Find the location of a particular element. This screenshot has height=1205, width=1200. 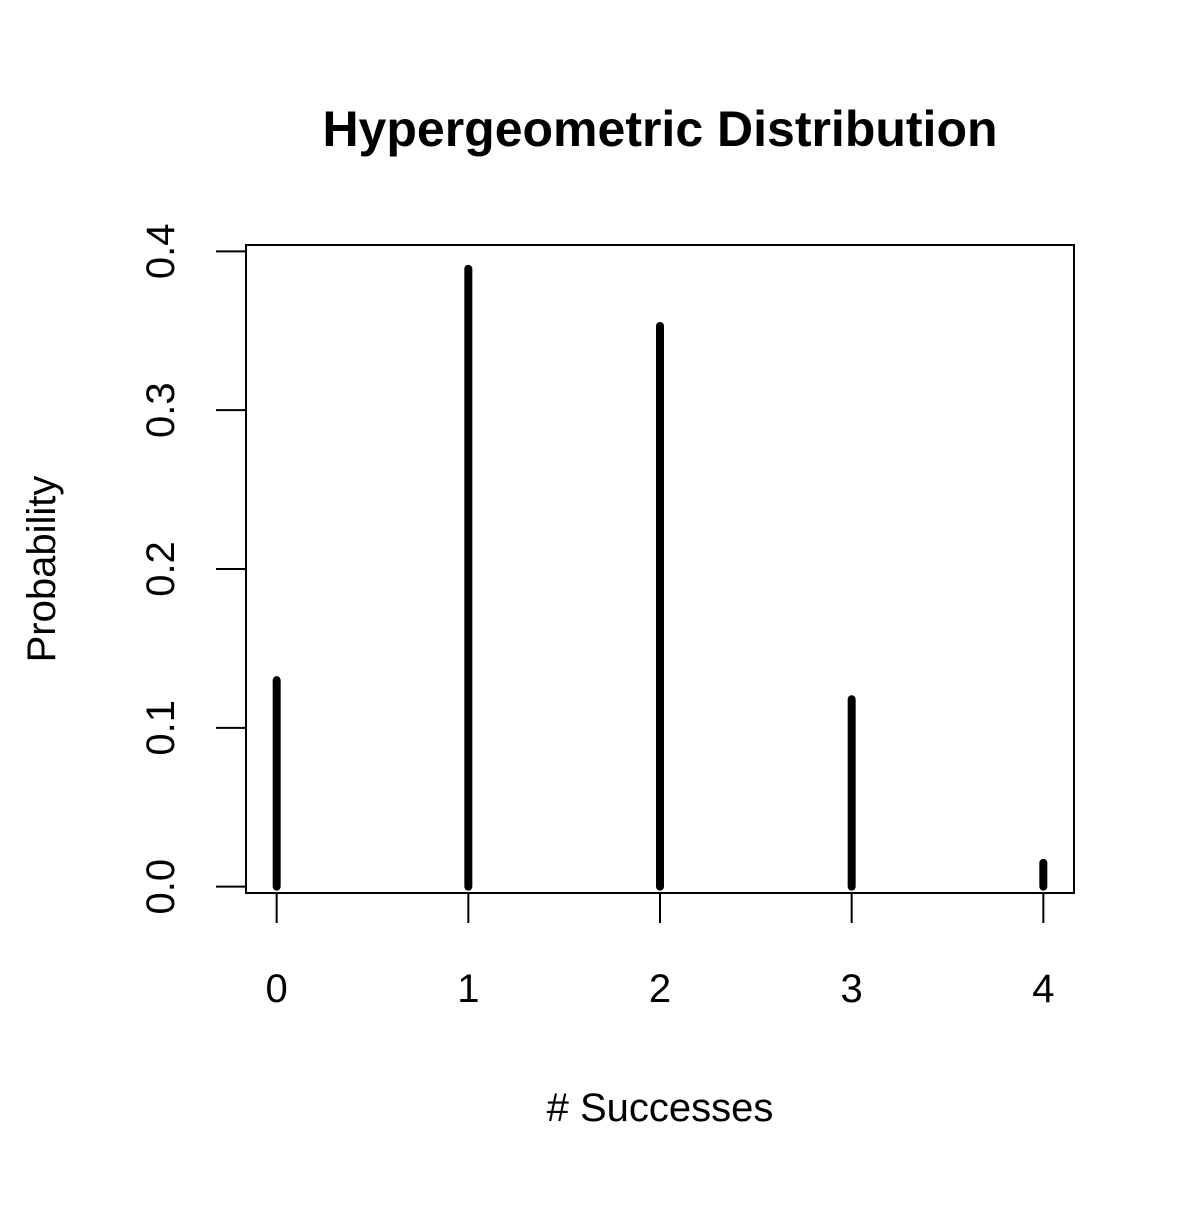

x-axis: 0 1 2 3 4 is located at coordinates (660, 951).